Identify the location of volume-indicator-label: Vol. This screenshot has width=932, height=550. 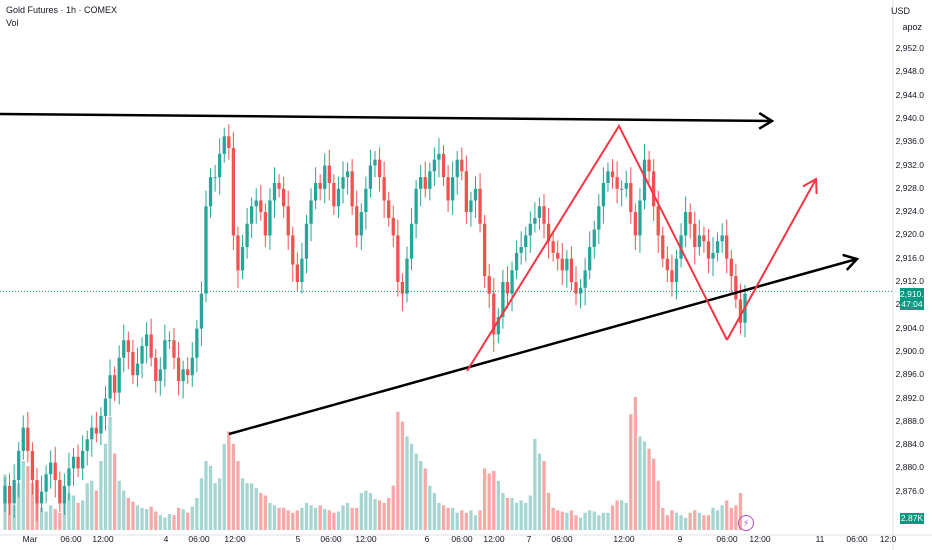
(12, 23).